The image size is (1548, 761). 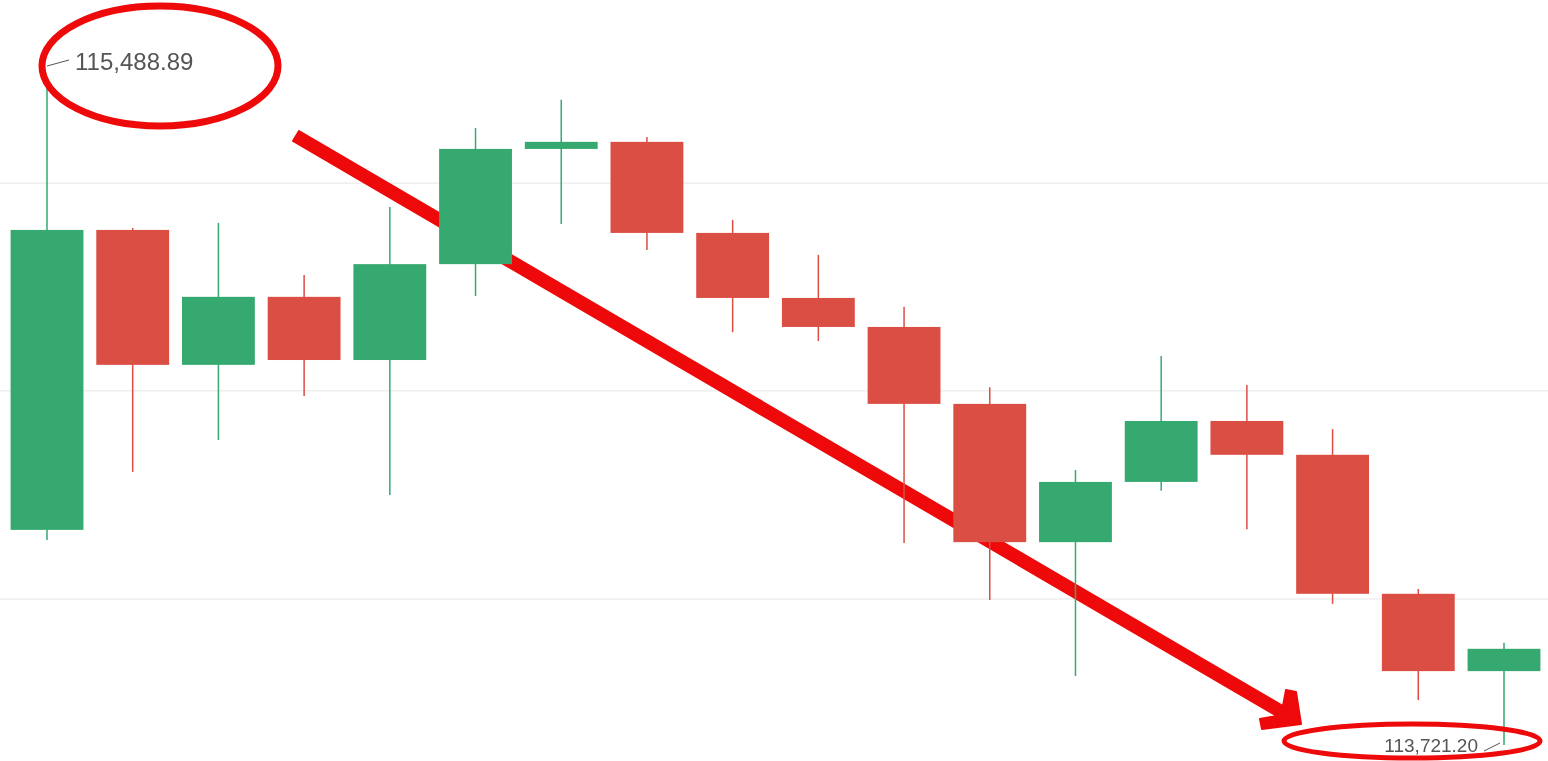 I want to click on text: 115,488.89, so click(x=134, y=61).